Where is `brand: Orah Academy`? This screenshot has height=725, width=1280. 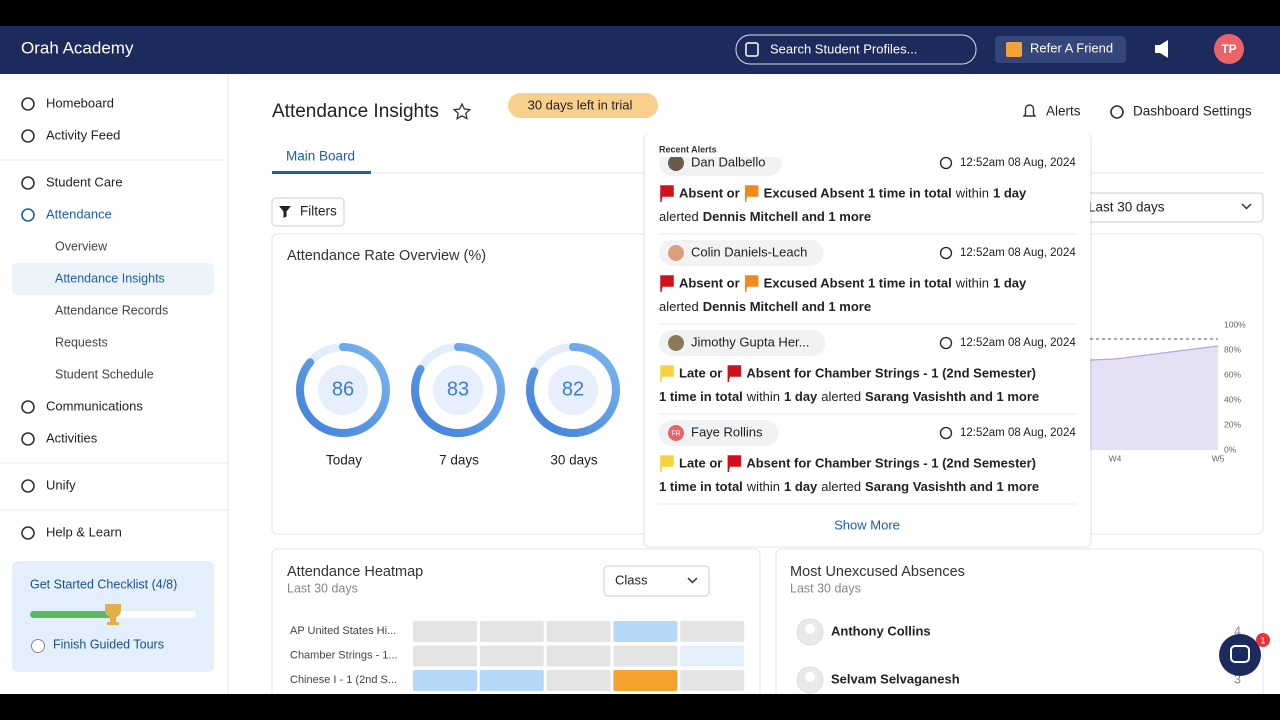
brand: Orah Academy is located at coordinates (77, 47).